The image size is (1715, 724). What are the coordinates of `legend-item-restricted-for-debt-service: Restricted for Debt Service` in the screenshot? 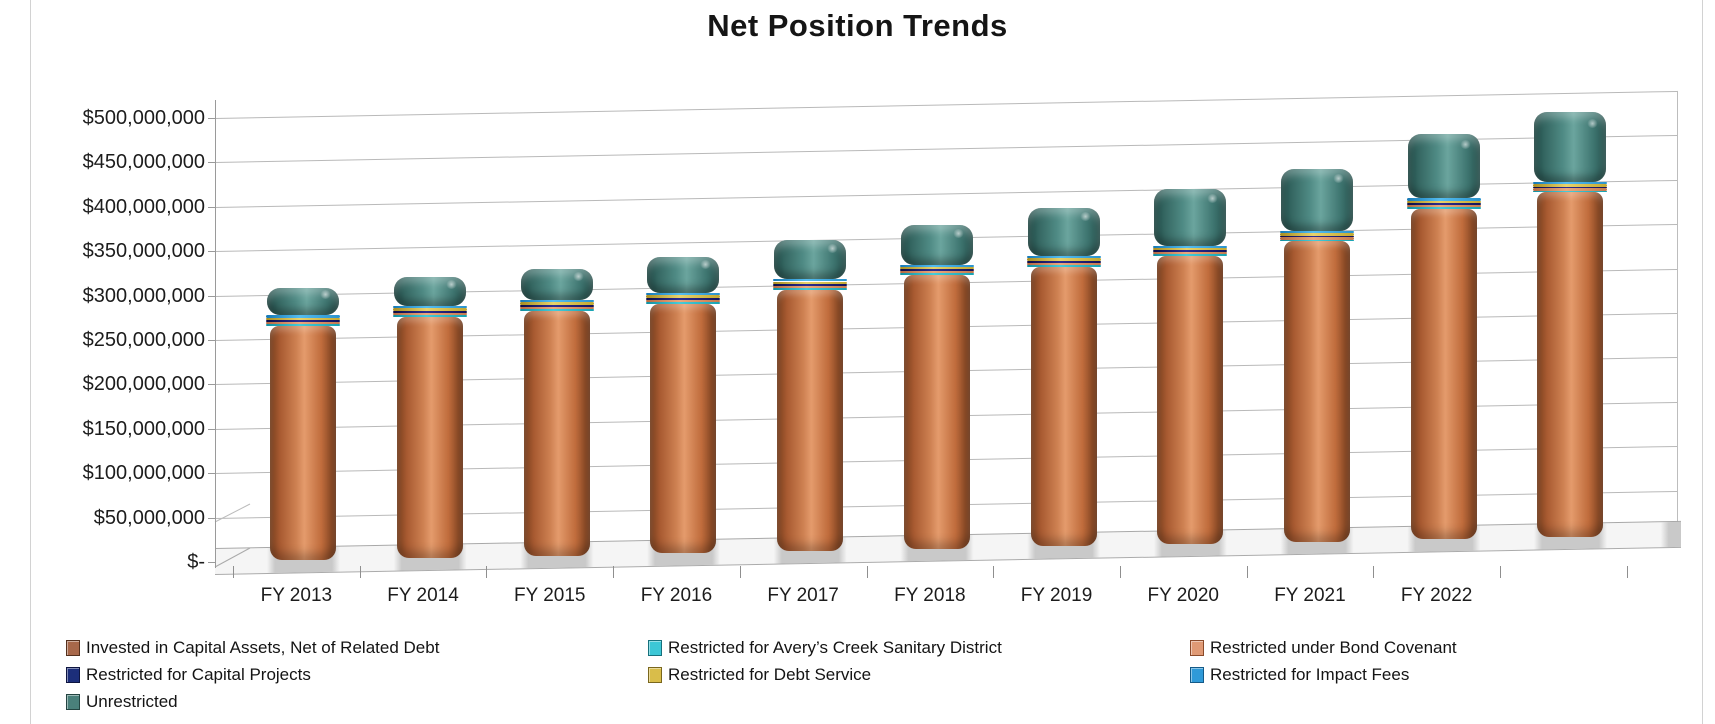 It's located at (759, 675).